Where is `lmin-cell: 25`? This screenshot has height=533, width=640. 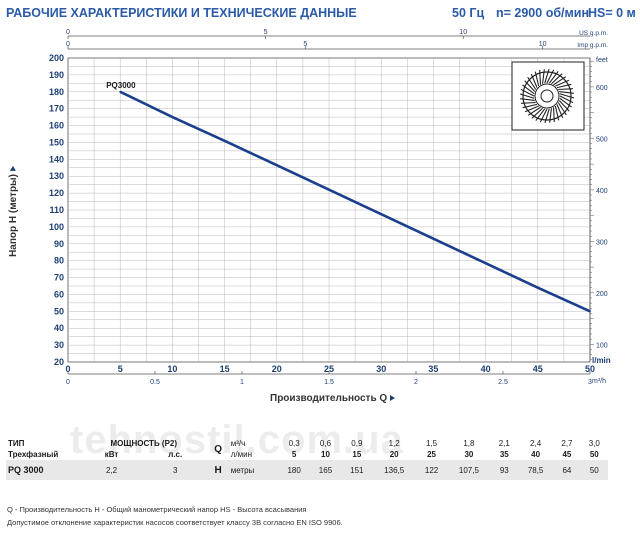 lmin-cell: 25 is located at coordinates (432, 454).